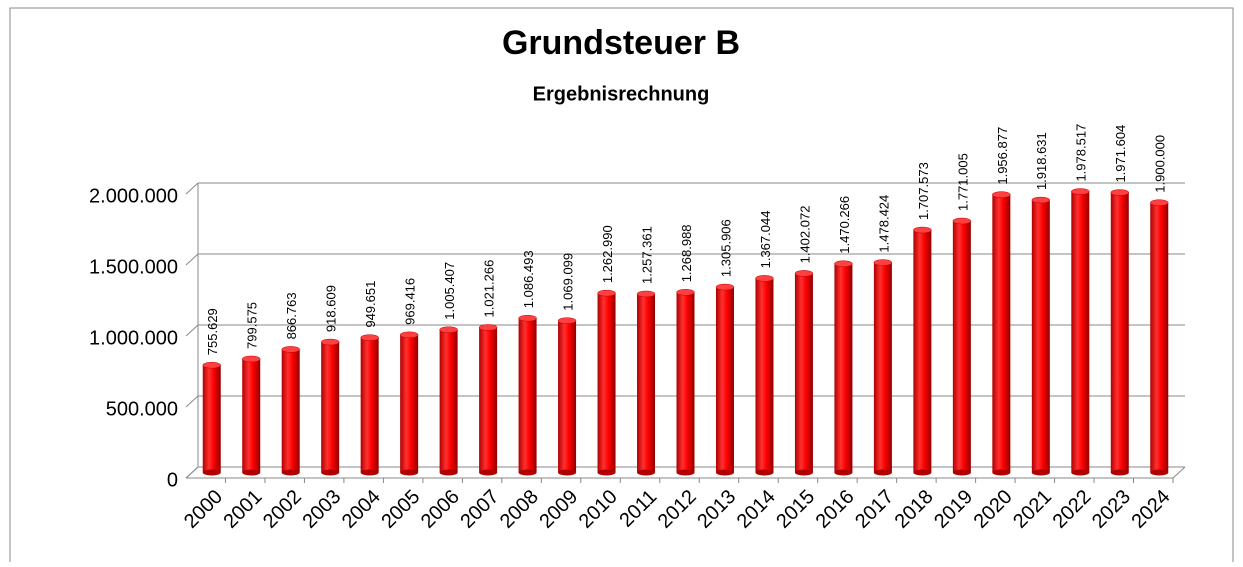  Describe the element at coordinates (528, 279) in the screenshot. I see `data-label: 1.086.493` at that location.